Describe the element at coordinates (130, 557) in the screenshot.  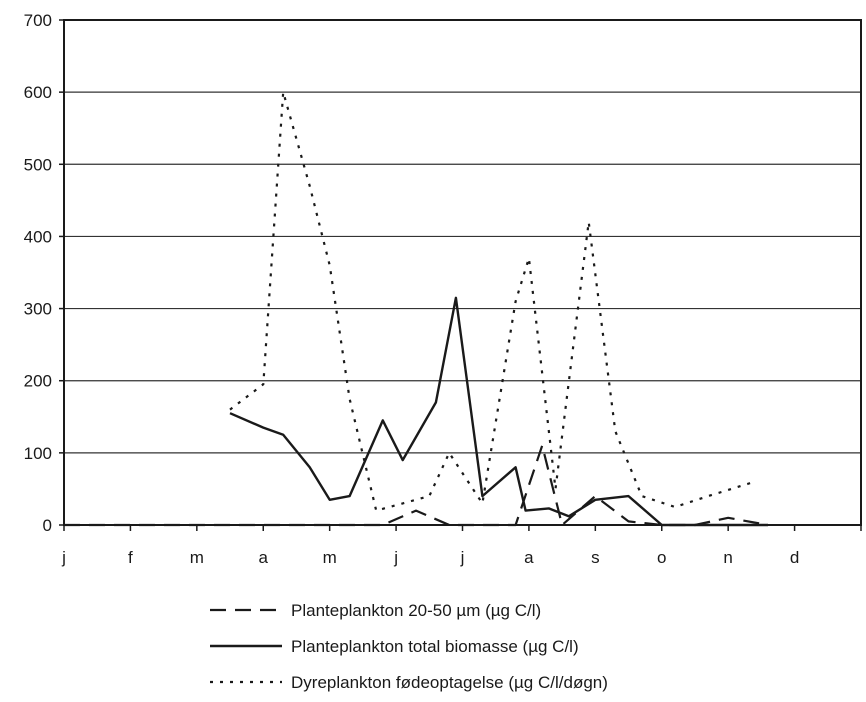
I see `x-tick-label: f` at that location.